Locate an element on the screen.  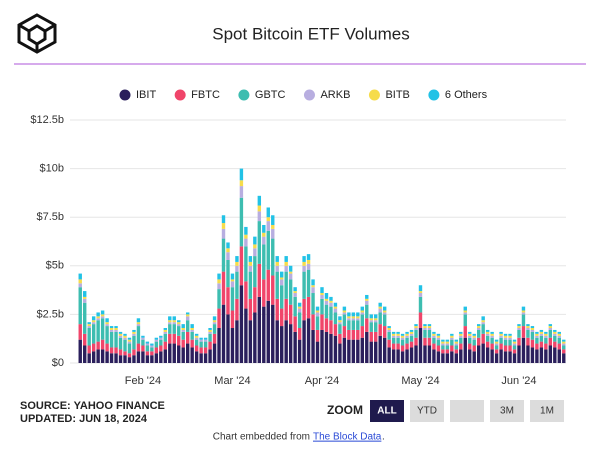
button-label: ALL is located at coordinates (386, 411).